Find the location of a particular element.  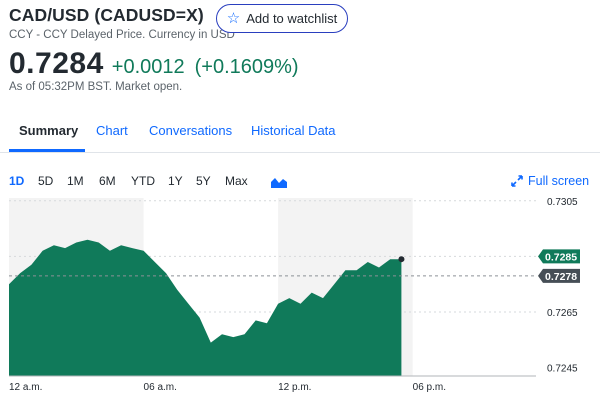

range-5d: 5D is located at coordinates (46, 181).